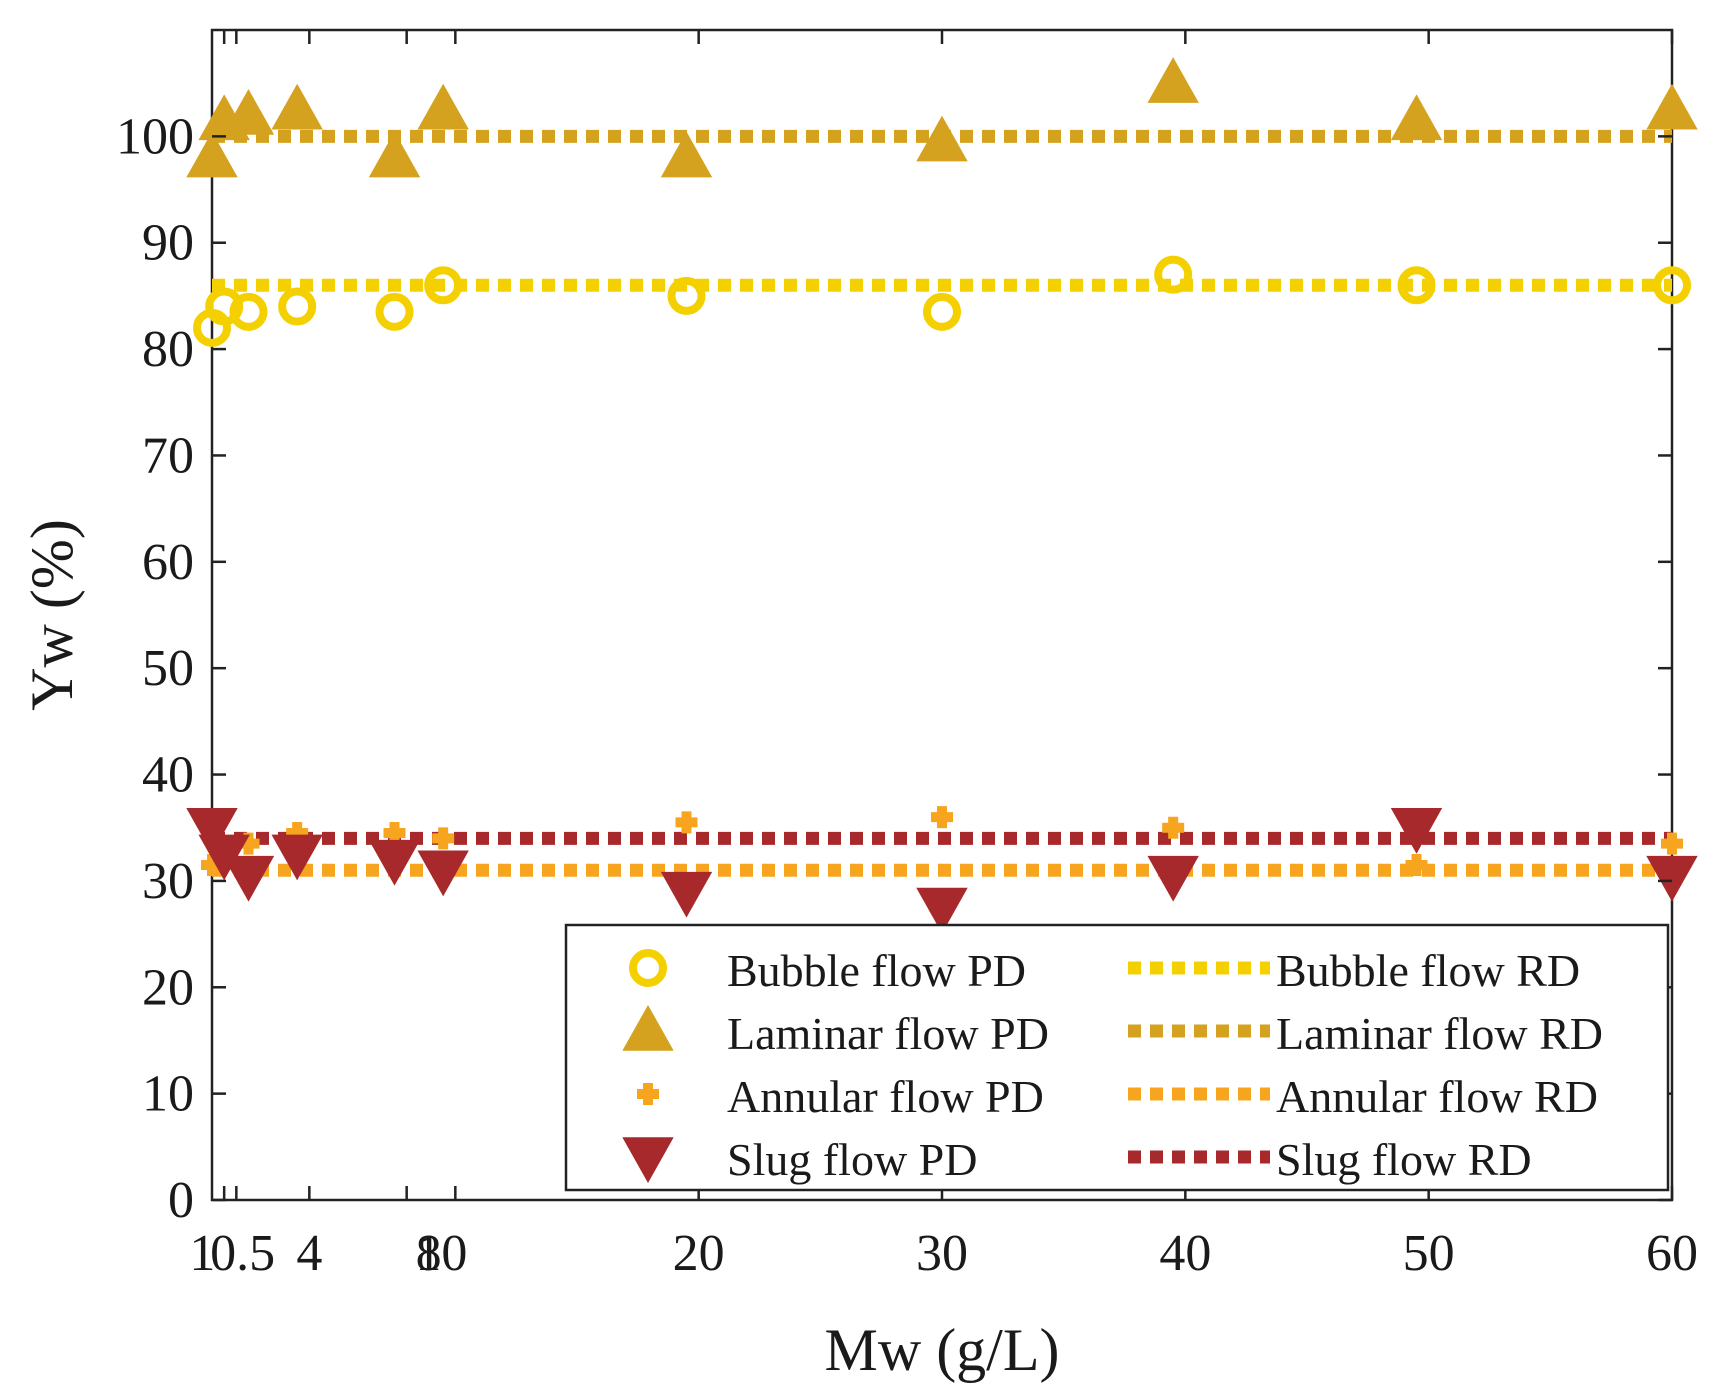  What do you see at coordinates (1428, 970) in the screenshot?
I see `legend-label: Bubble flow RD` at bounding box center [1428, 970].